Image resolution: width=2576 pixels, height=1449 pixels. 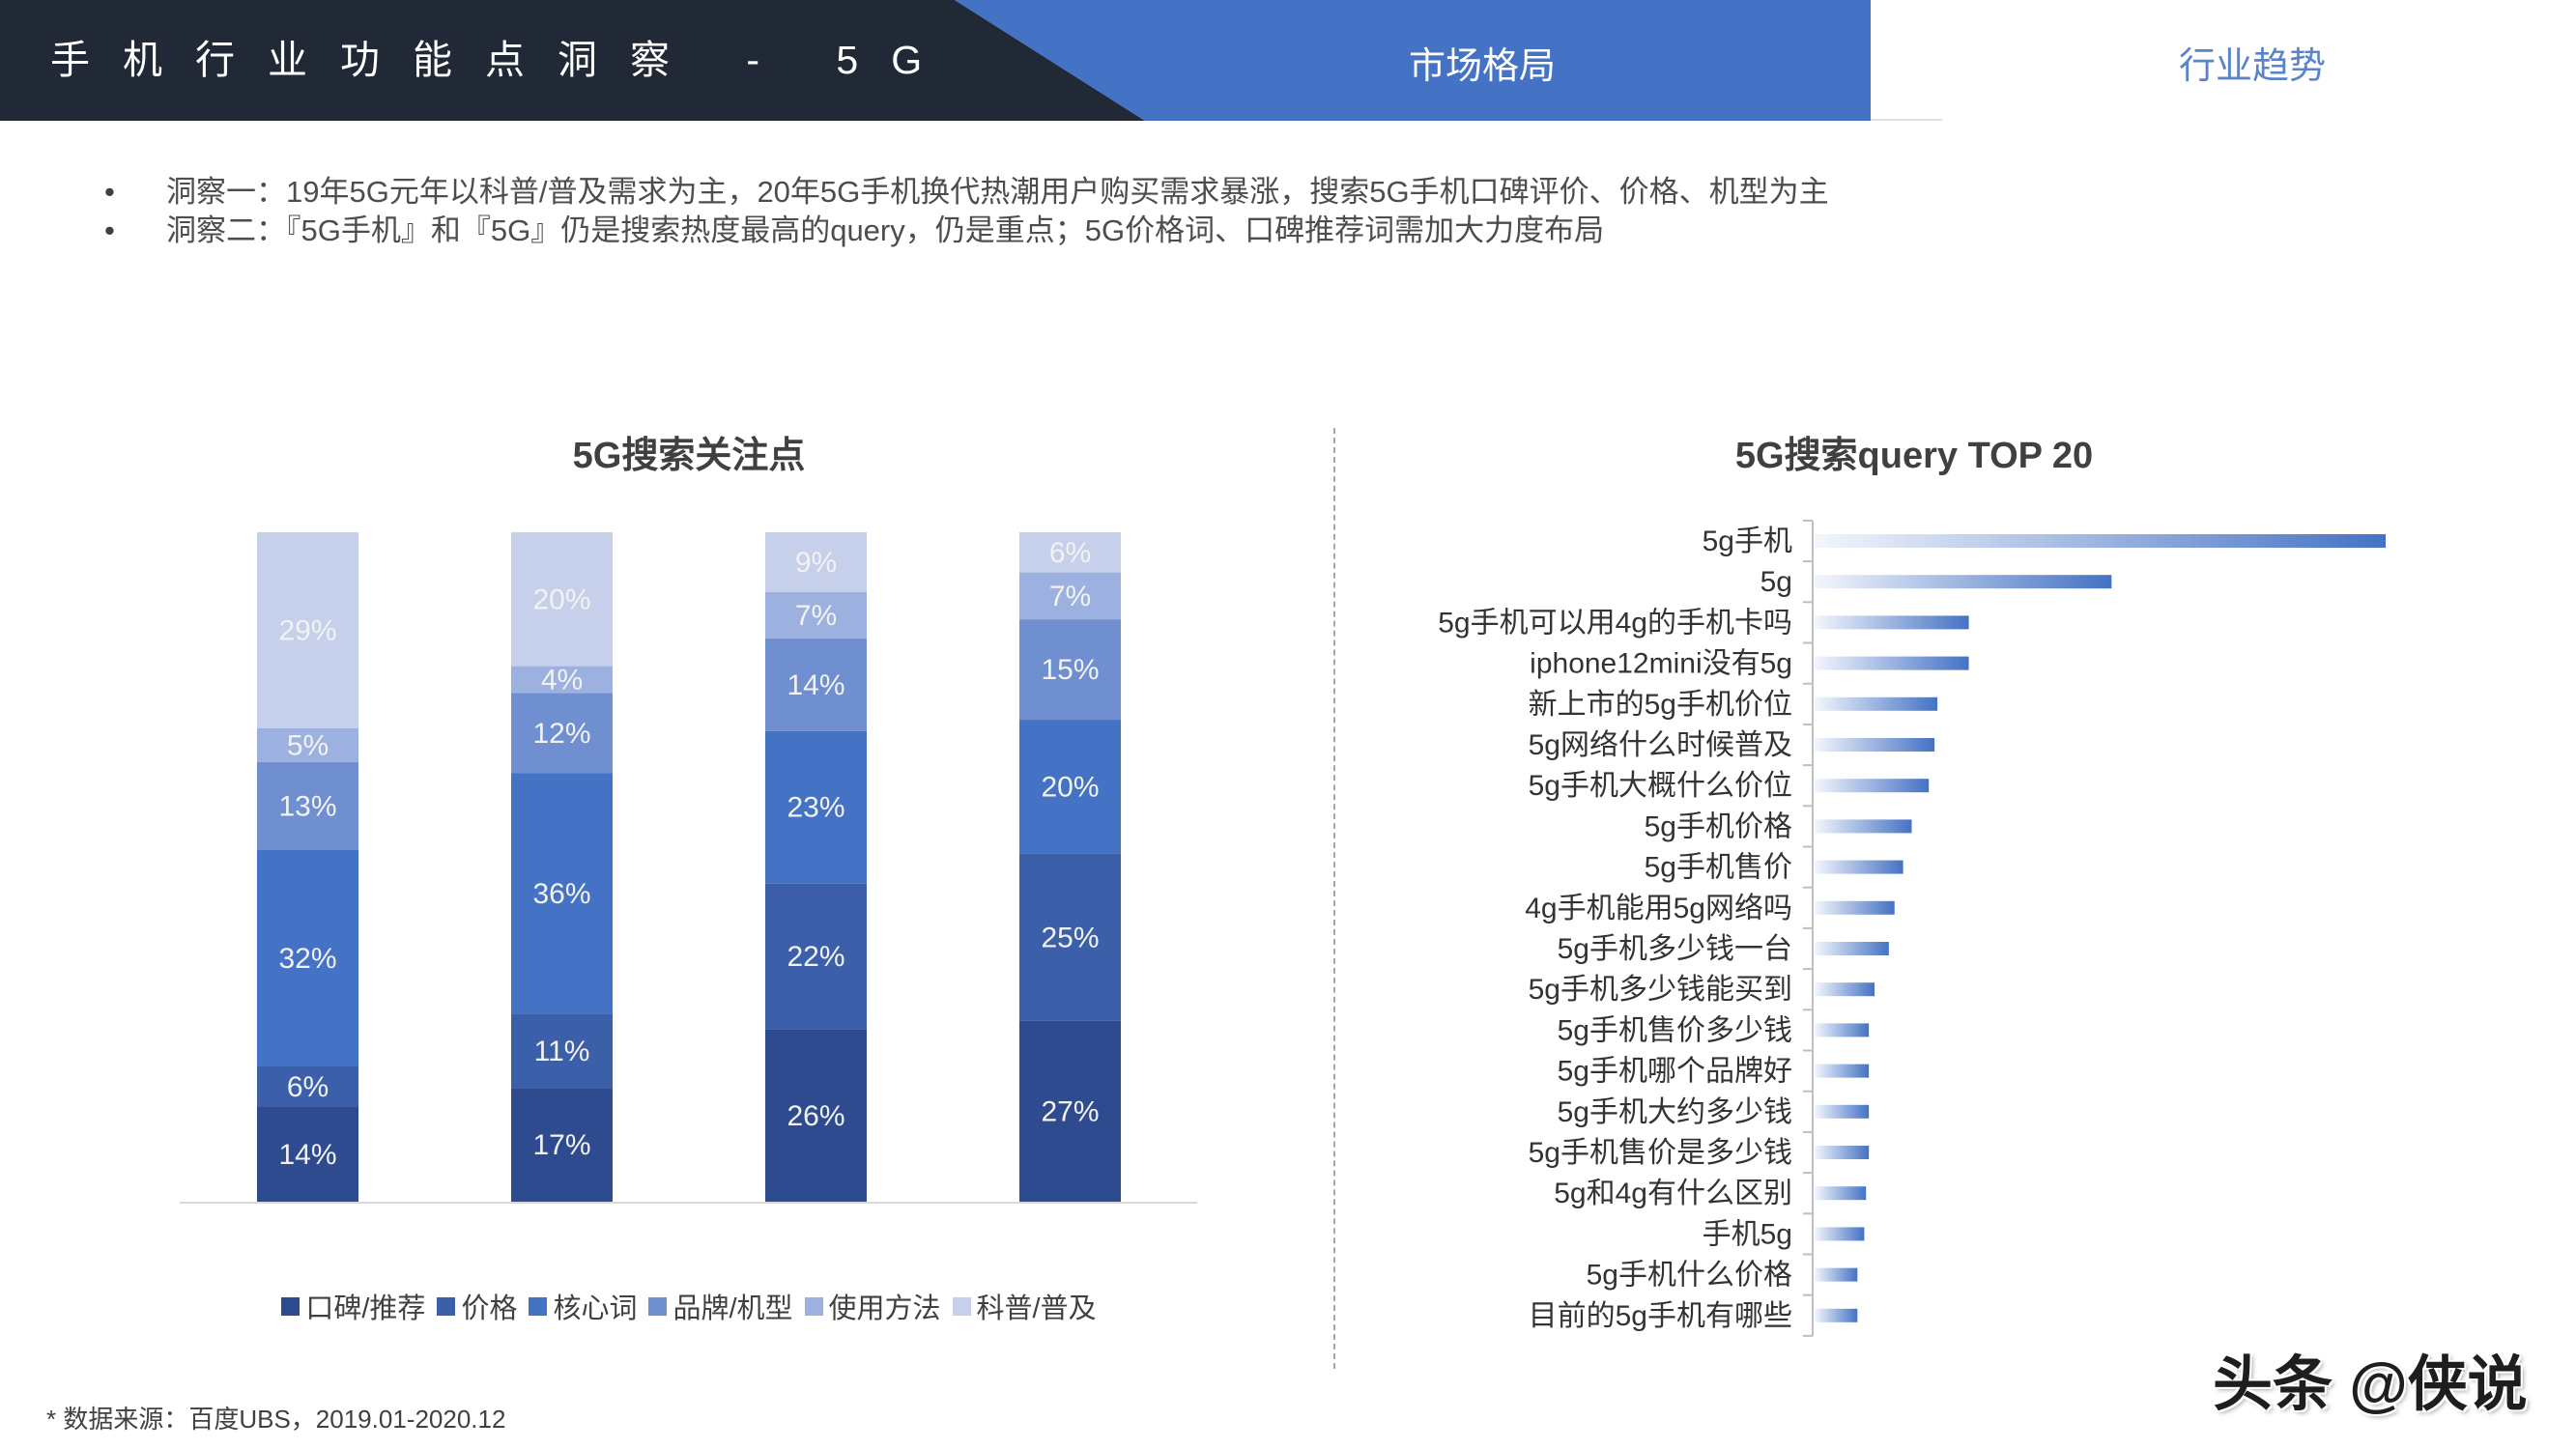 I want to click on bar-value-number: 7, so click(x=1057, y=596).